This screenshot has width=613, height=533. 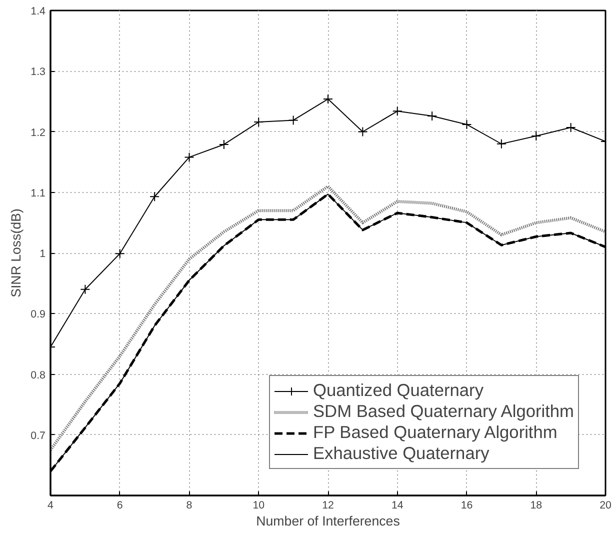 What do you see at coordinates (38, 375) in the screenshot?
I see `y-tick-label: 0.8` at bounding box center [38, 375].